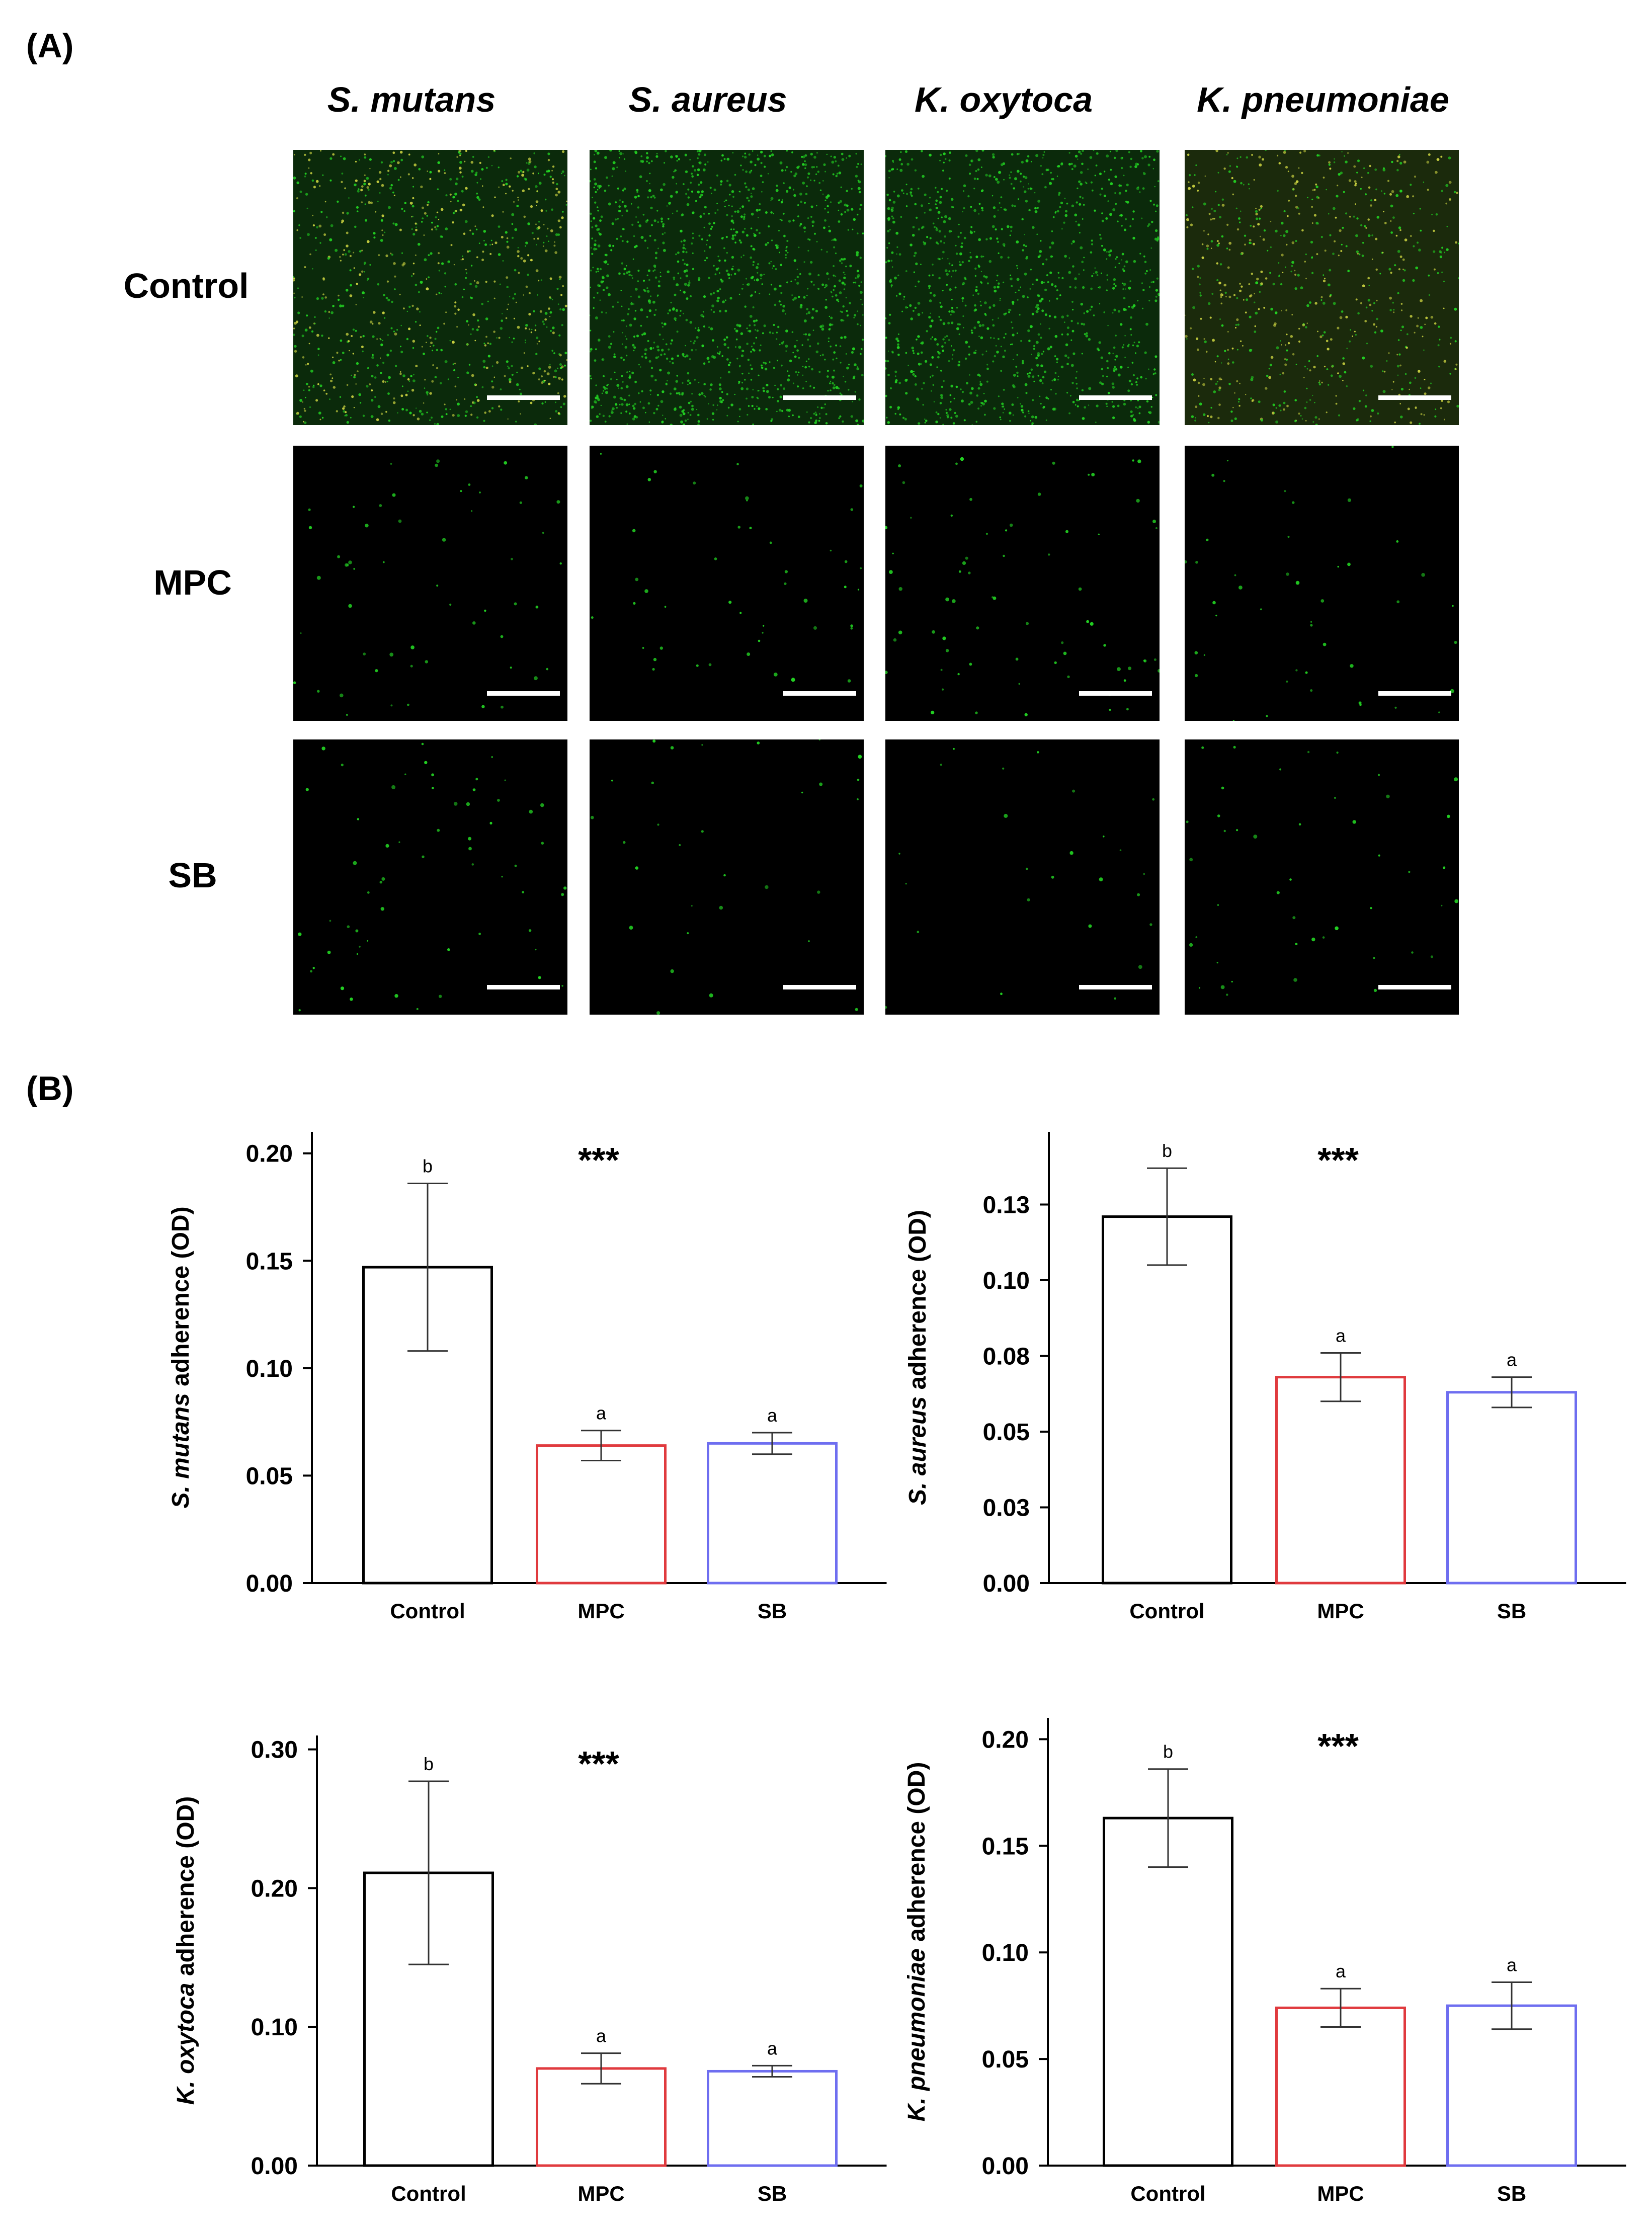 Image resolution: width=1652 pixels, height=2234 pixels. What do you see at coordinates (411, 99) in the screenshot?
I see `species-header-s-mutans: S. mutans` at bounding box center [411, 99].